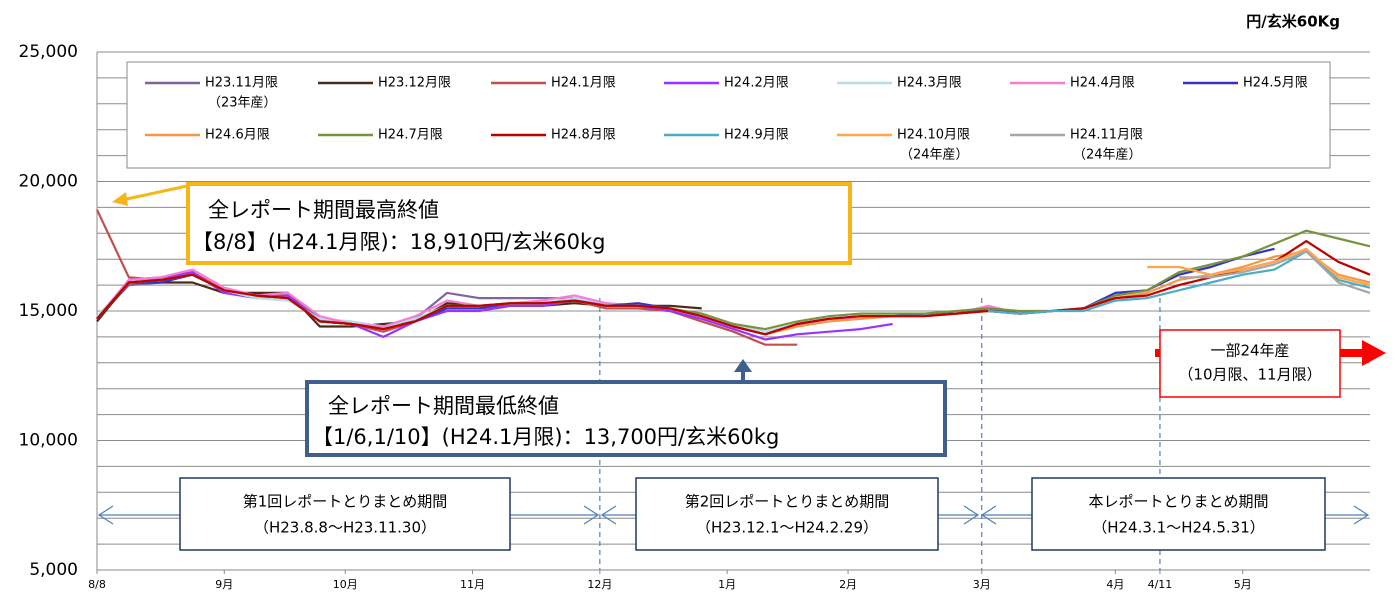 The image size is (1395, 593). Describe the element at coordinates (787, 502) in the screenshot. I see `period-title: 第2回レポートとりまとめ期間` at that location.